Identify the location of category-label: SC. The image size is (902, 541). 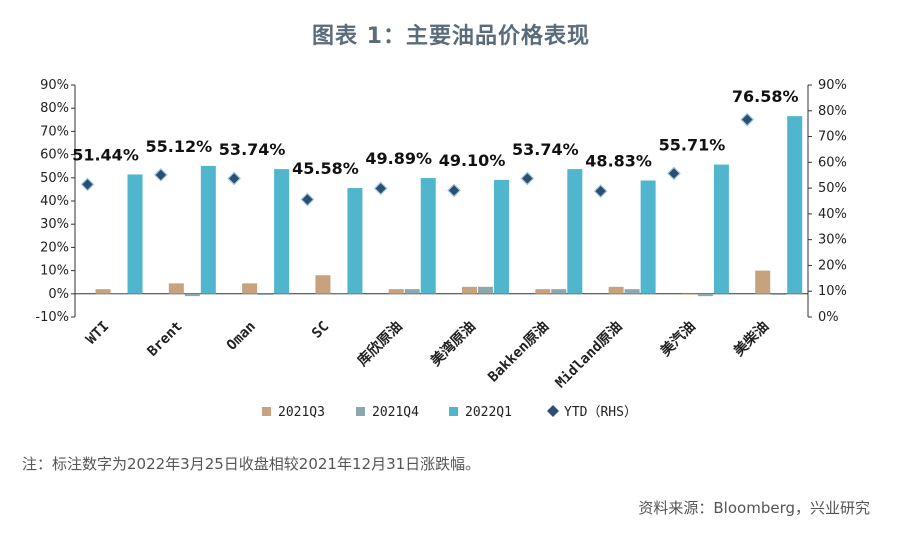
(320, 330).